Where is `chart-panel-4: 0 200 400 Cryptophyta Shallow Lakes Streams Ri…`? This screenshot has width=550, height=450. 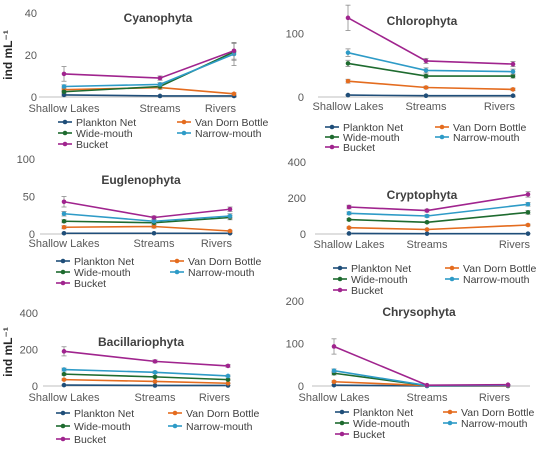 chart-panel-4: 0 200 400 Cryptophyta Shallow Lakes Streams Ri… is located at coordinates (412, 227).